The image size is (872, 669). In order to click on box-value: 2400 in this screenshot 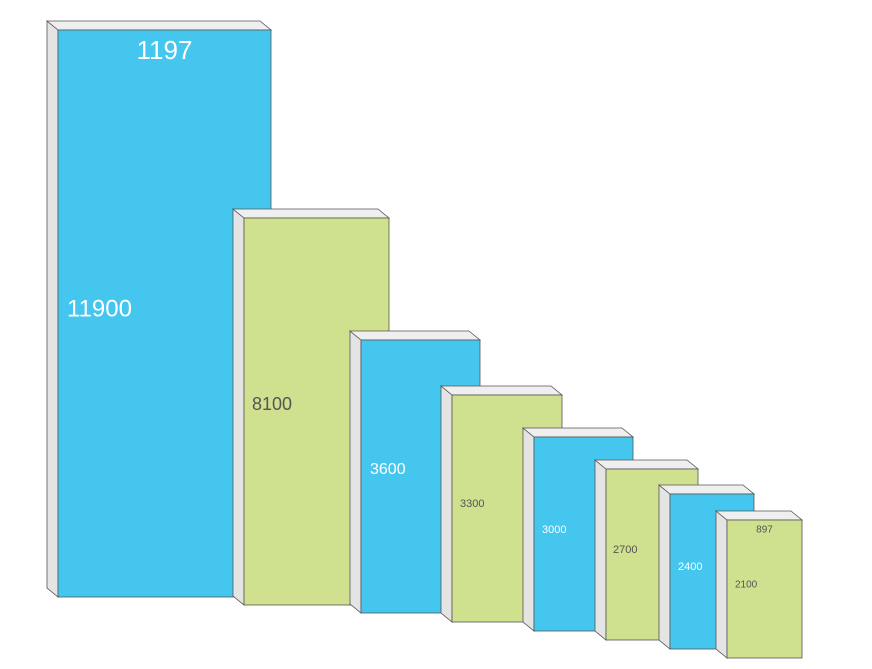, I will do `click(690, 567)`.